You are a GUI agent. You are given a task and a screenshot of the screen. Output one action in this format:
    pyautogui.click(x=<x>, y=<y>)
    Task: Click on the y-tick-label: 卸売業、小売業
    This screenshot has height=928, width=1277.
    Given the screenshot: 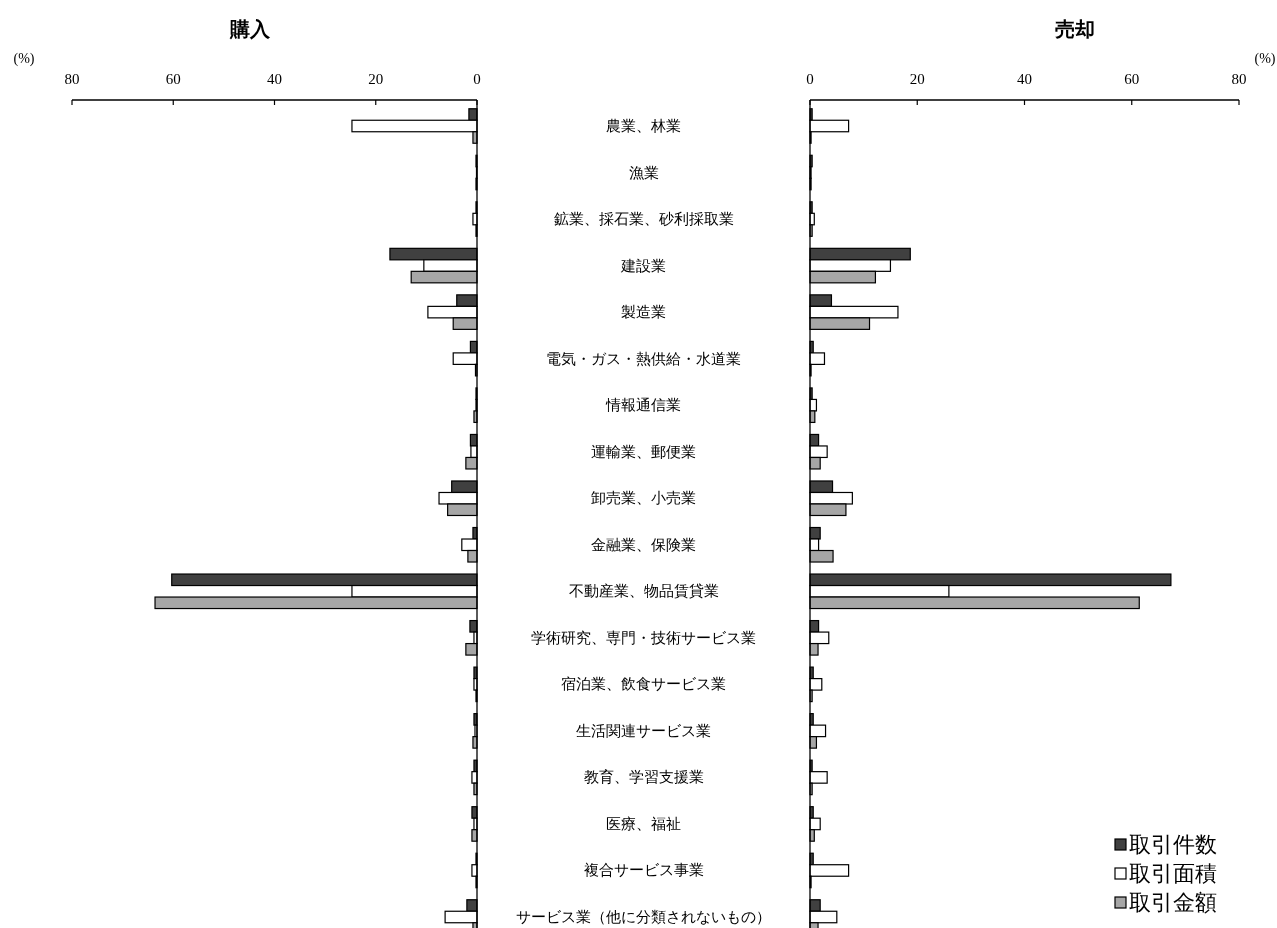 What is the action you would take?
    pyautogui.click(x=643, y=498)
    